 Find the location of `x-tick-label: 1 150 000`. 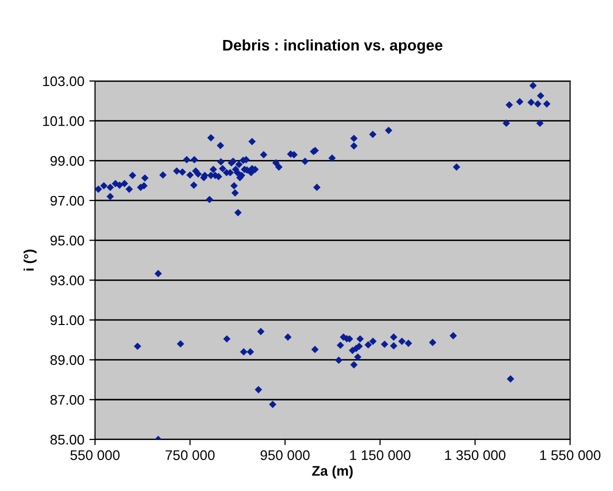

x-tick-label: 1 150 000 is located at coordinates (380, 455).